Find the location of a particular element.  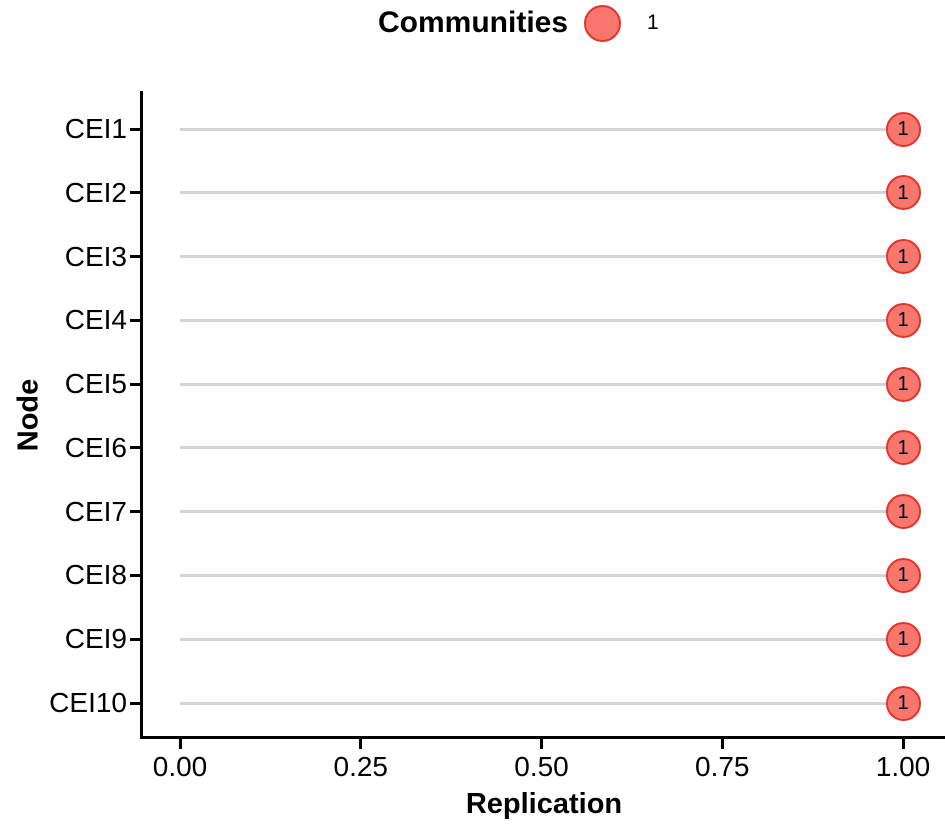

y-axis-label: CEI10 is located at coordinates (88, 702).